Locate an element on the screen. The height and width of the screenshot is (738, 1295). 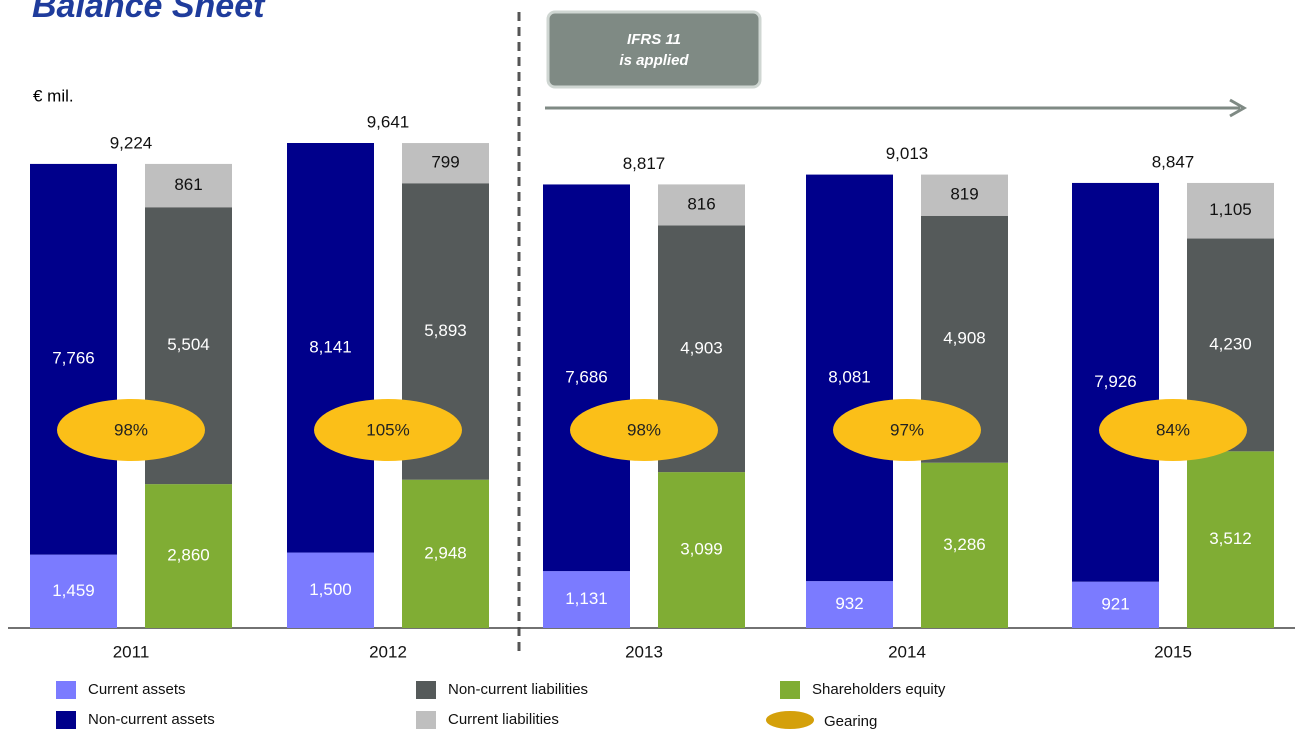
value-label: 921 is located at coordinates (1115, 603).